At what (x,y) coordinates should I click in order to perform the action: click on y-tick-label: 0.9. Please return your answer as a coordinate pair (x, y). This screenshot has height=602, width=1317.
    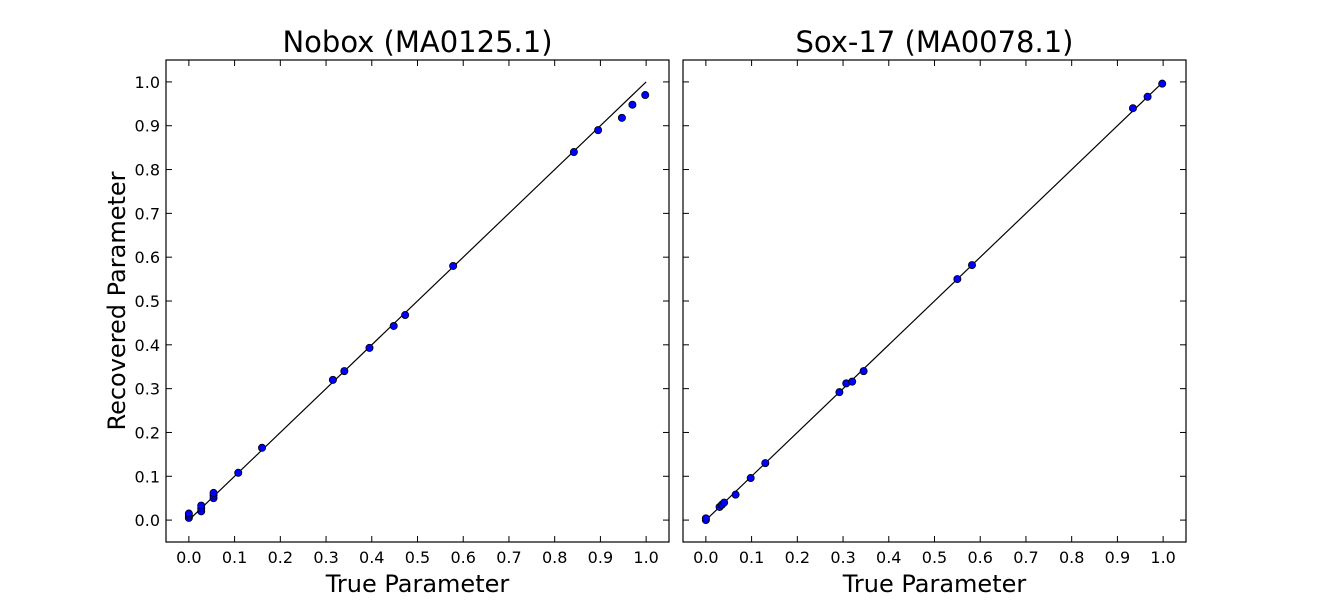
    Looking at the image, I should click on (147, 126).